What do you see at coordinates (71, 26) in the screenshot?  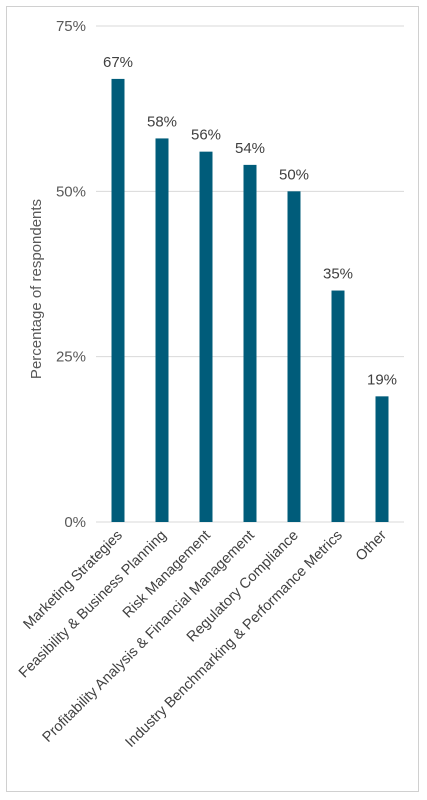 I see `y-tick-label: 75%` at bounding box center [71, 26].